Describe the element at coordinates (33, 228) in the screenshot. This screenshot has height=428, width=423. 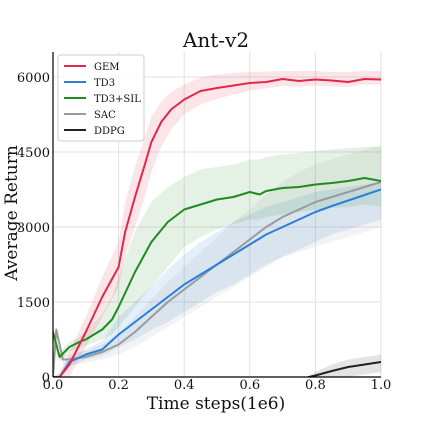
I see `y-tick-label: 3000` at that location.